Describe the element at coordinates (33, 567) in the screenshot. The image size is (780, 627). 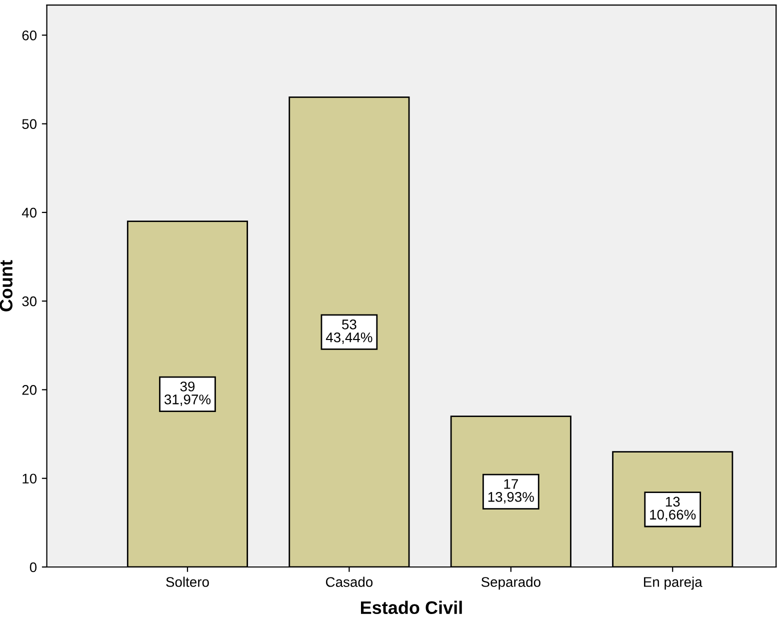
I see `y-tick-label: 0` at that location.